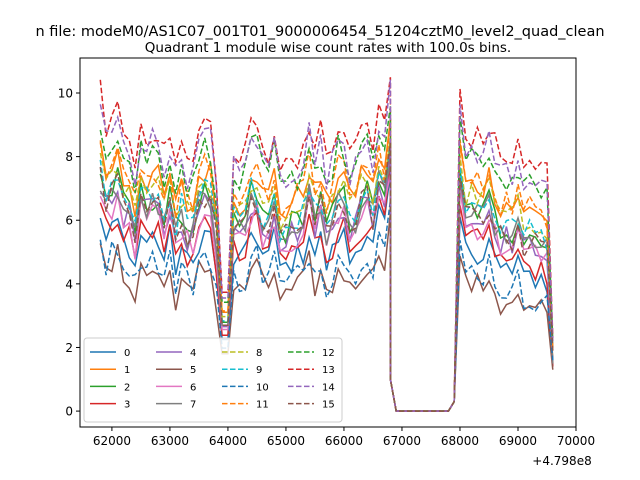  What do you see at coordinates (193, 353) in the screenshot?
I see `legend-label-4: 4` at bounding box center [193, 353].